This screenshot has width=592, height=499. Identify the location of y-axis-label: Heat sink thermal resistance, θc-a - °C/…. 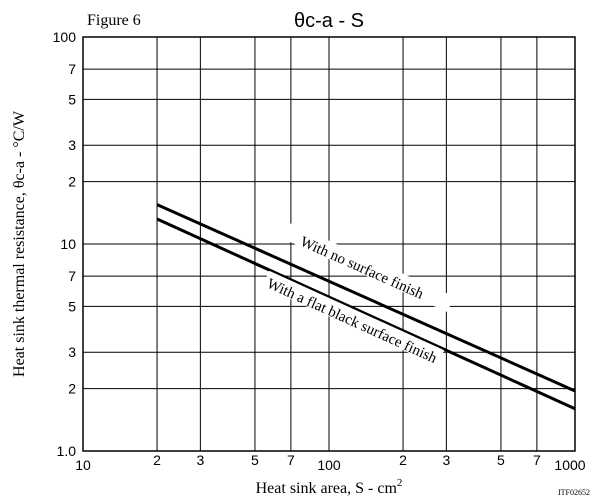
(19, 243).